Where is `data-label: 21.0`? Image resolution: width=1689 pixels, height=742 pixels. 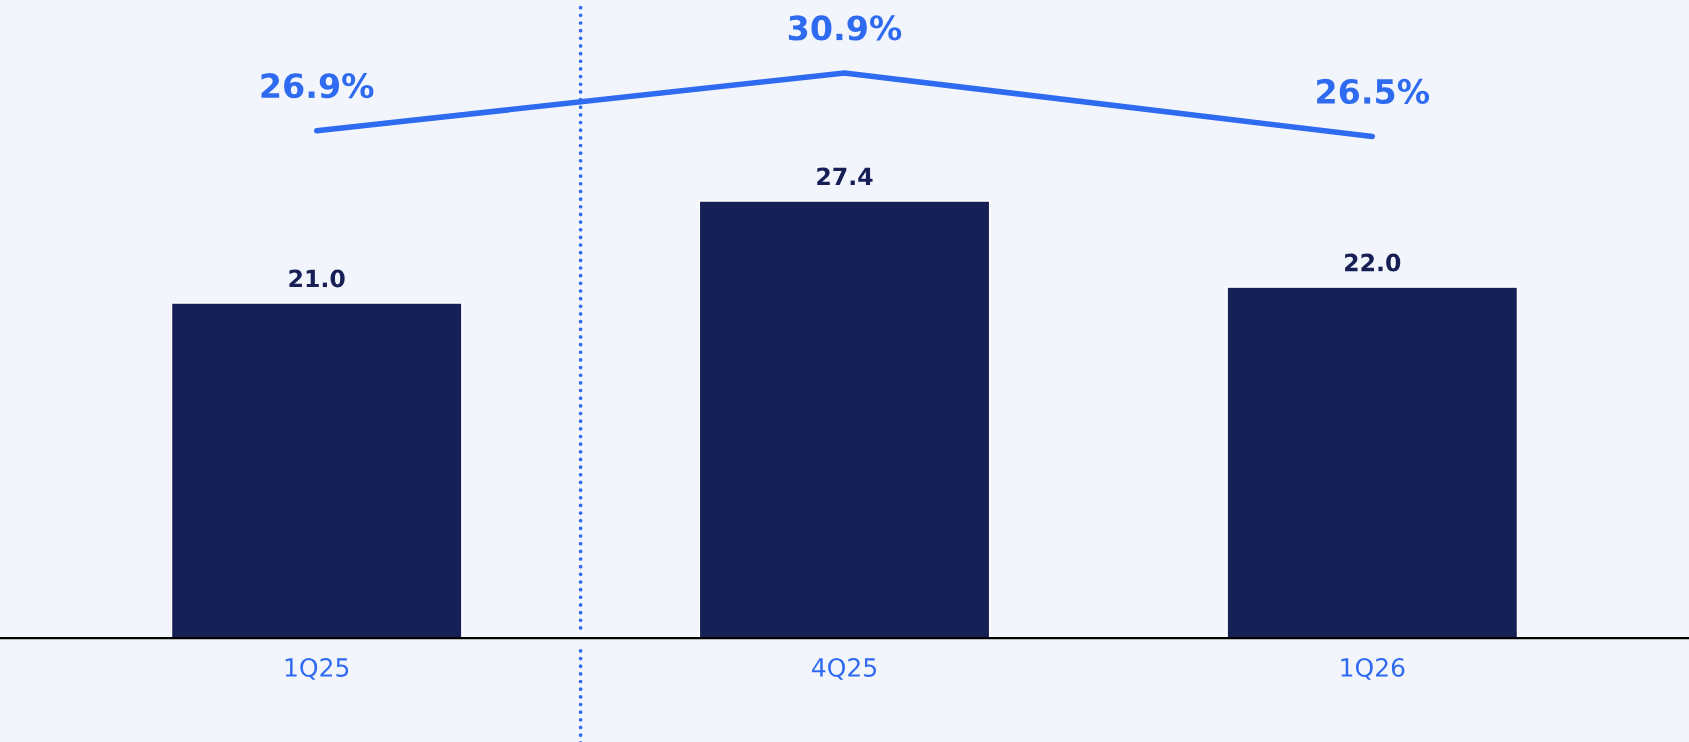
data-label: 21.0 is located at coordinates (317, 278).